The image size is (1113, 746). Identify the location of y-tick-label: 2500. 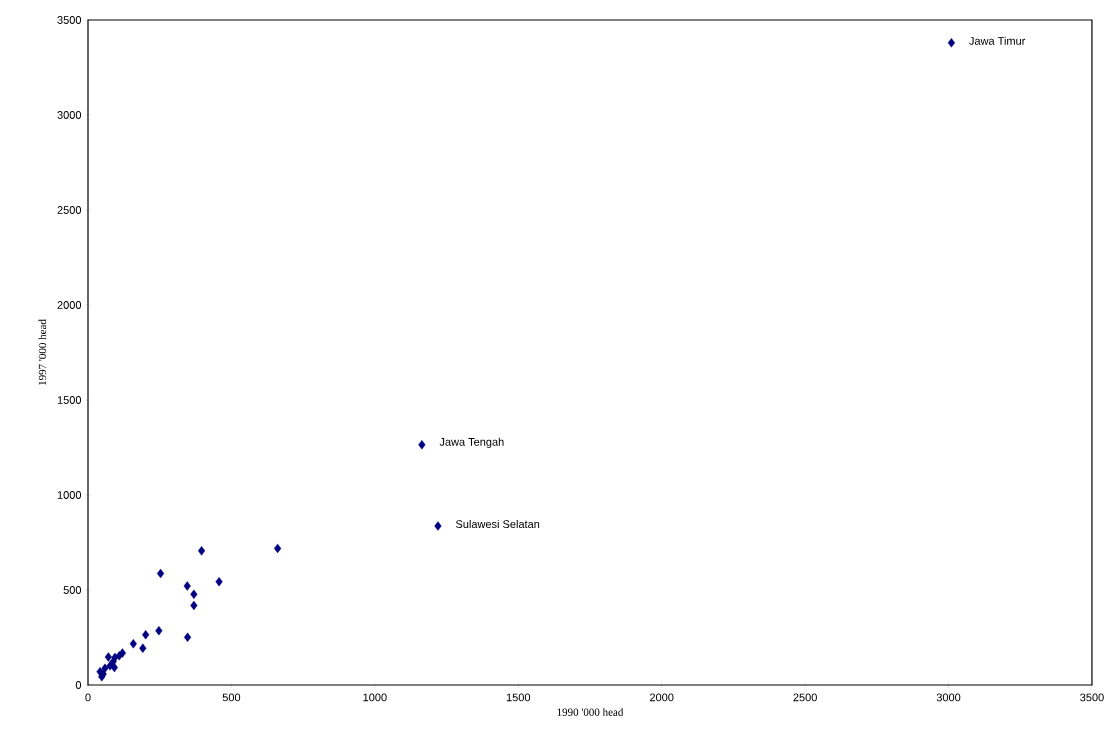
(69, 210).